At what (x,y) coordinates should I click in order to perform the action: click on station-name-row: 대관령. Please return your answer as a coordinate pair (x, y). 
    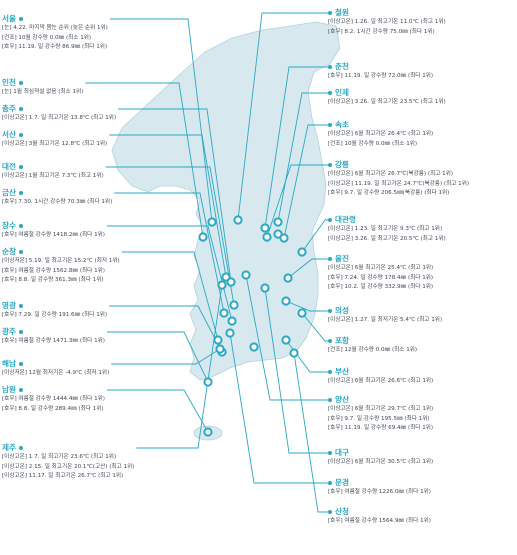
    Looking at the image, I should click on (387, 220).